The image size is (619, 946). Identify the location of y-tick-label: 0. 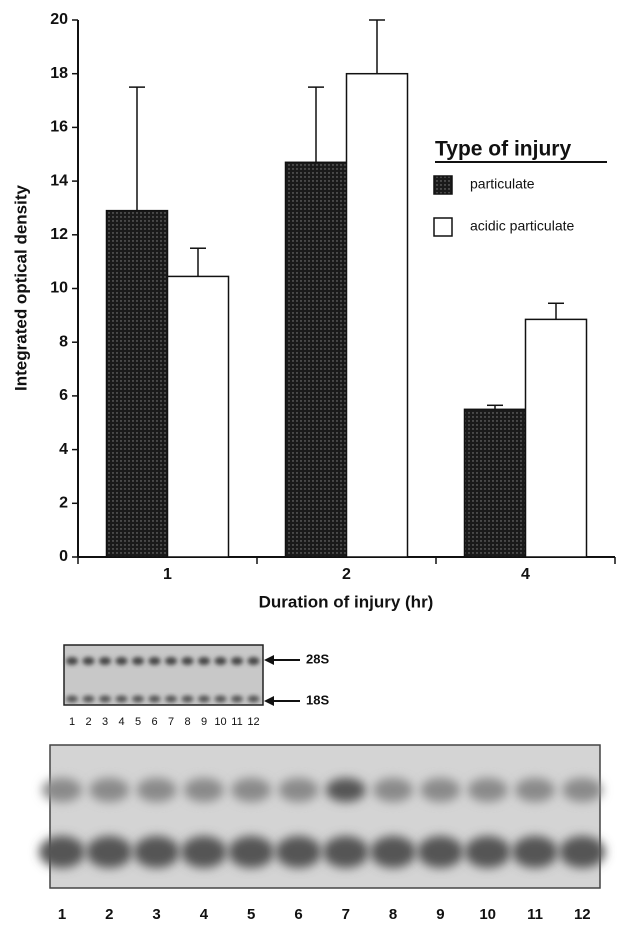
(63, 556).